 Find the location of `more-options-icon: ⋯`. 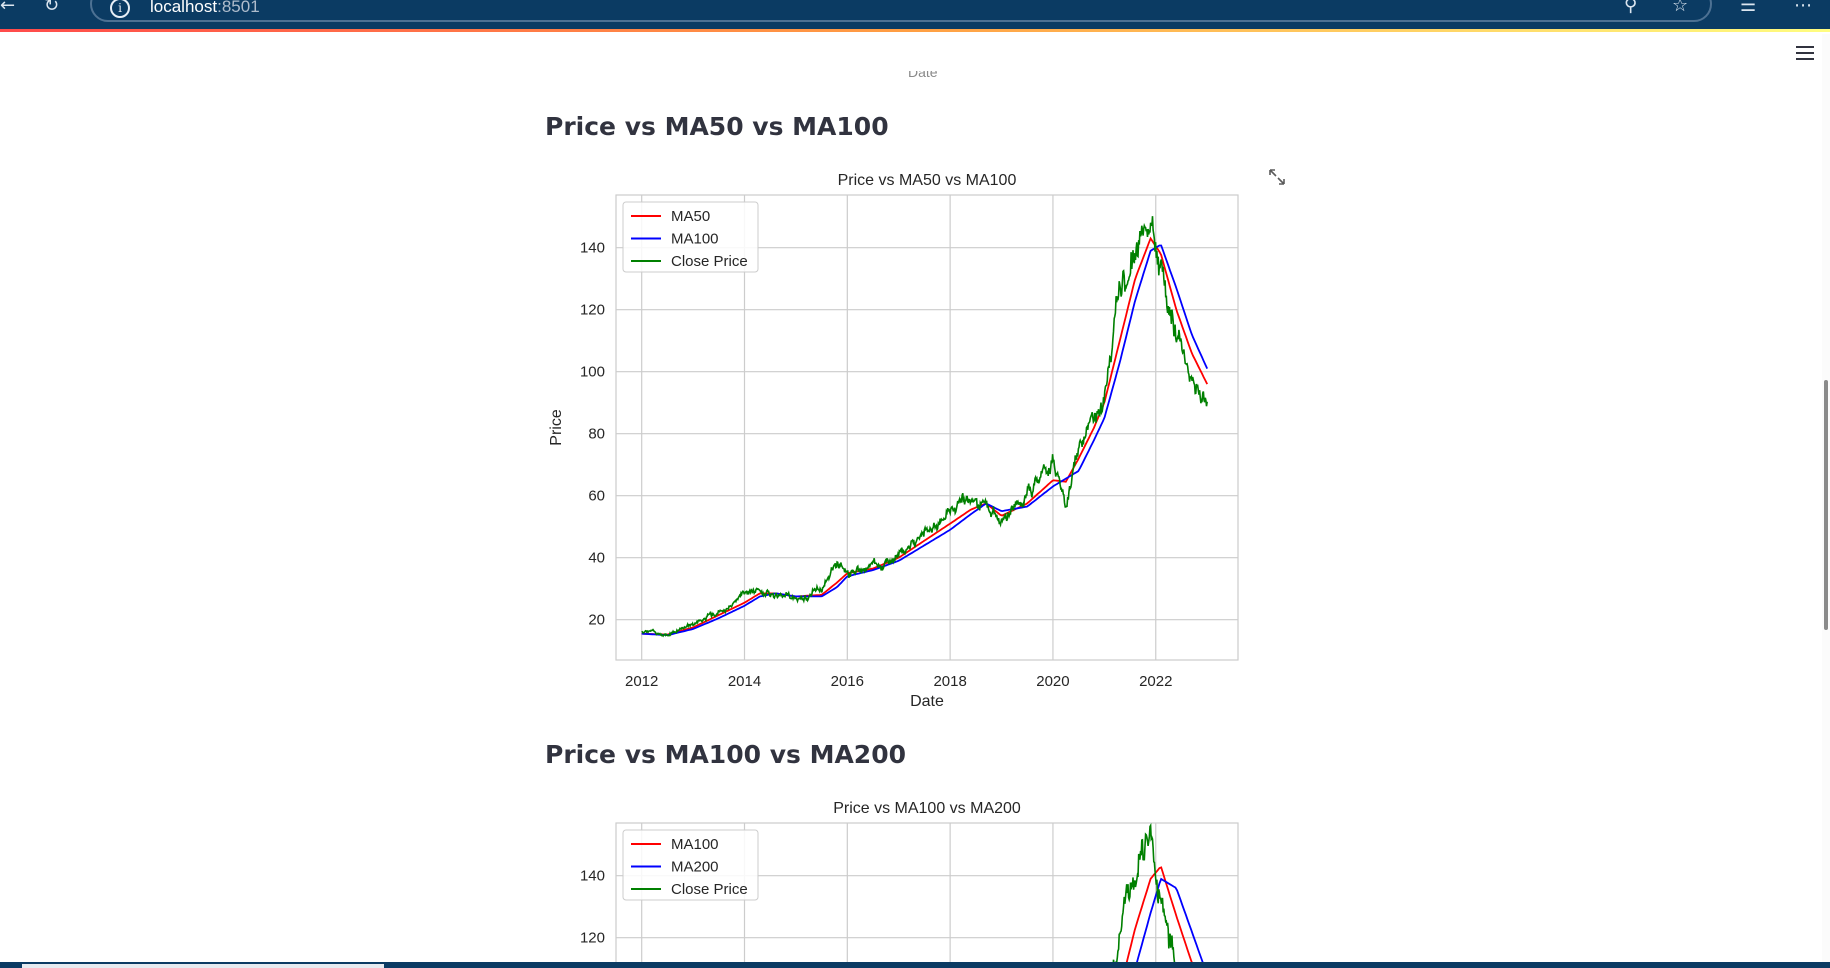

more-options-icon: ⋯ is located at coordinates (1803, 8).